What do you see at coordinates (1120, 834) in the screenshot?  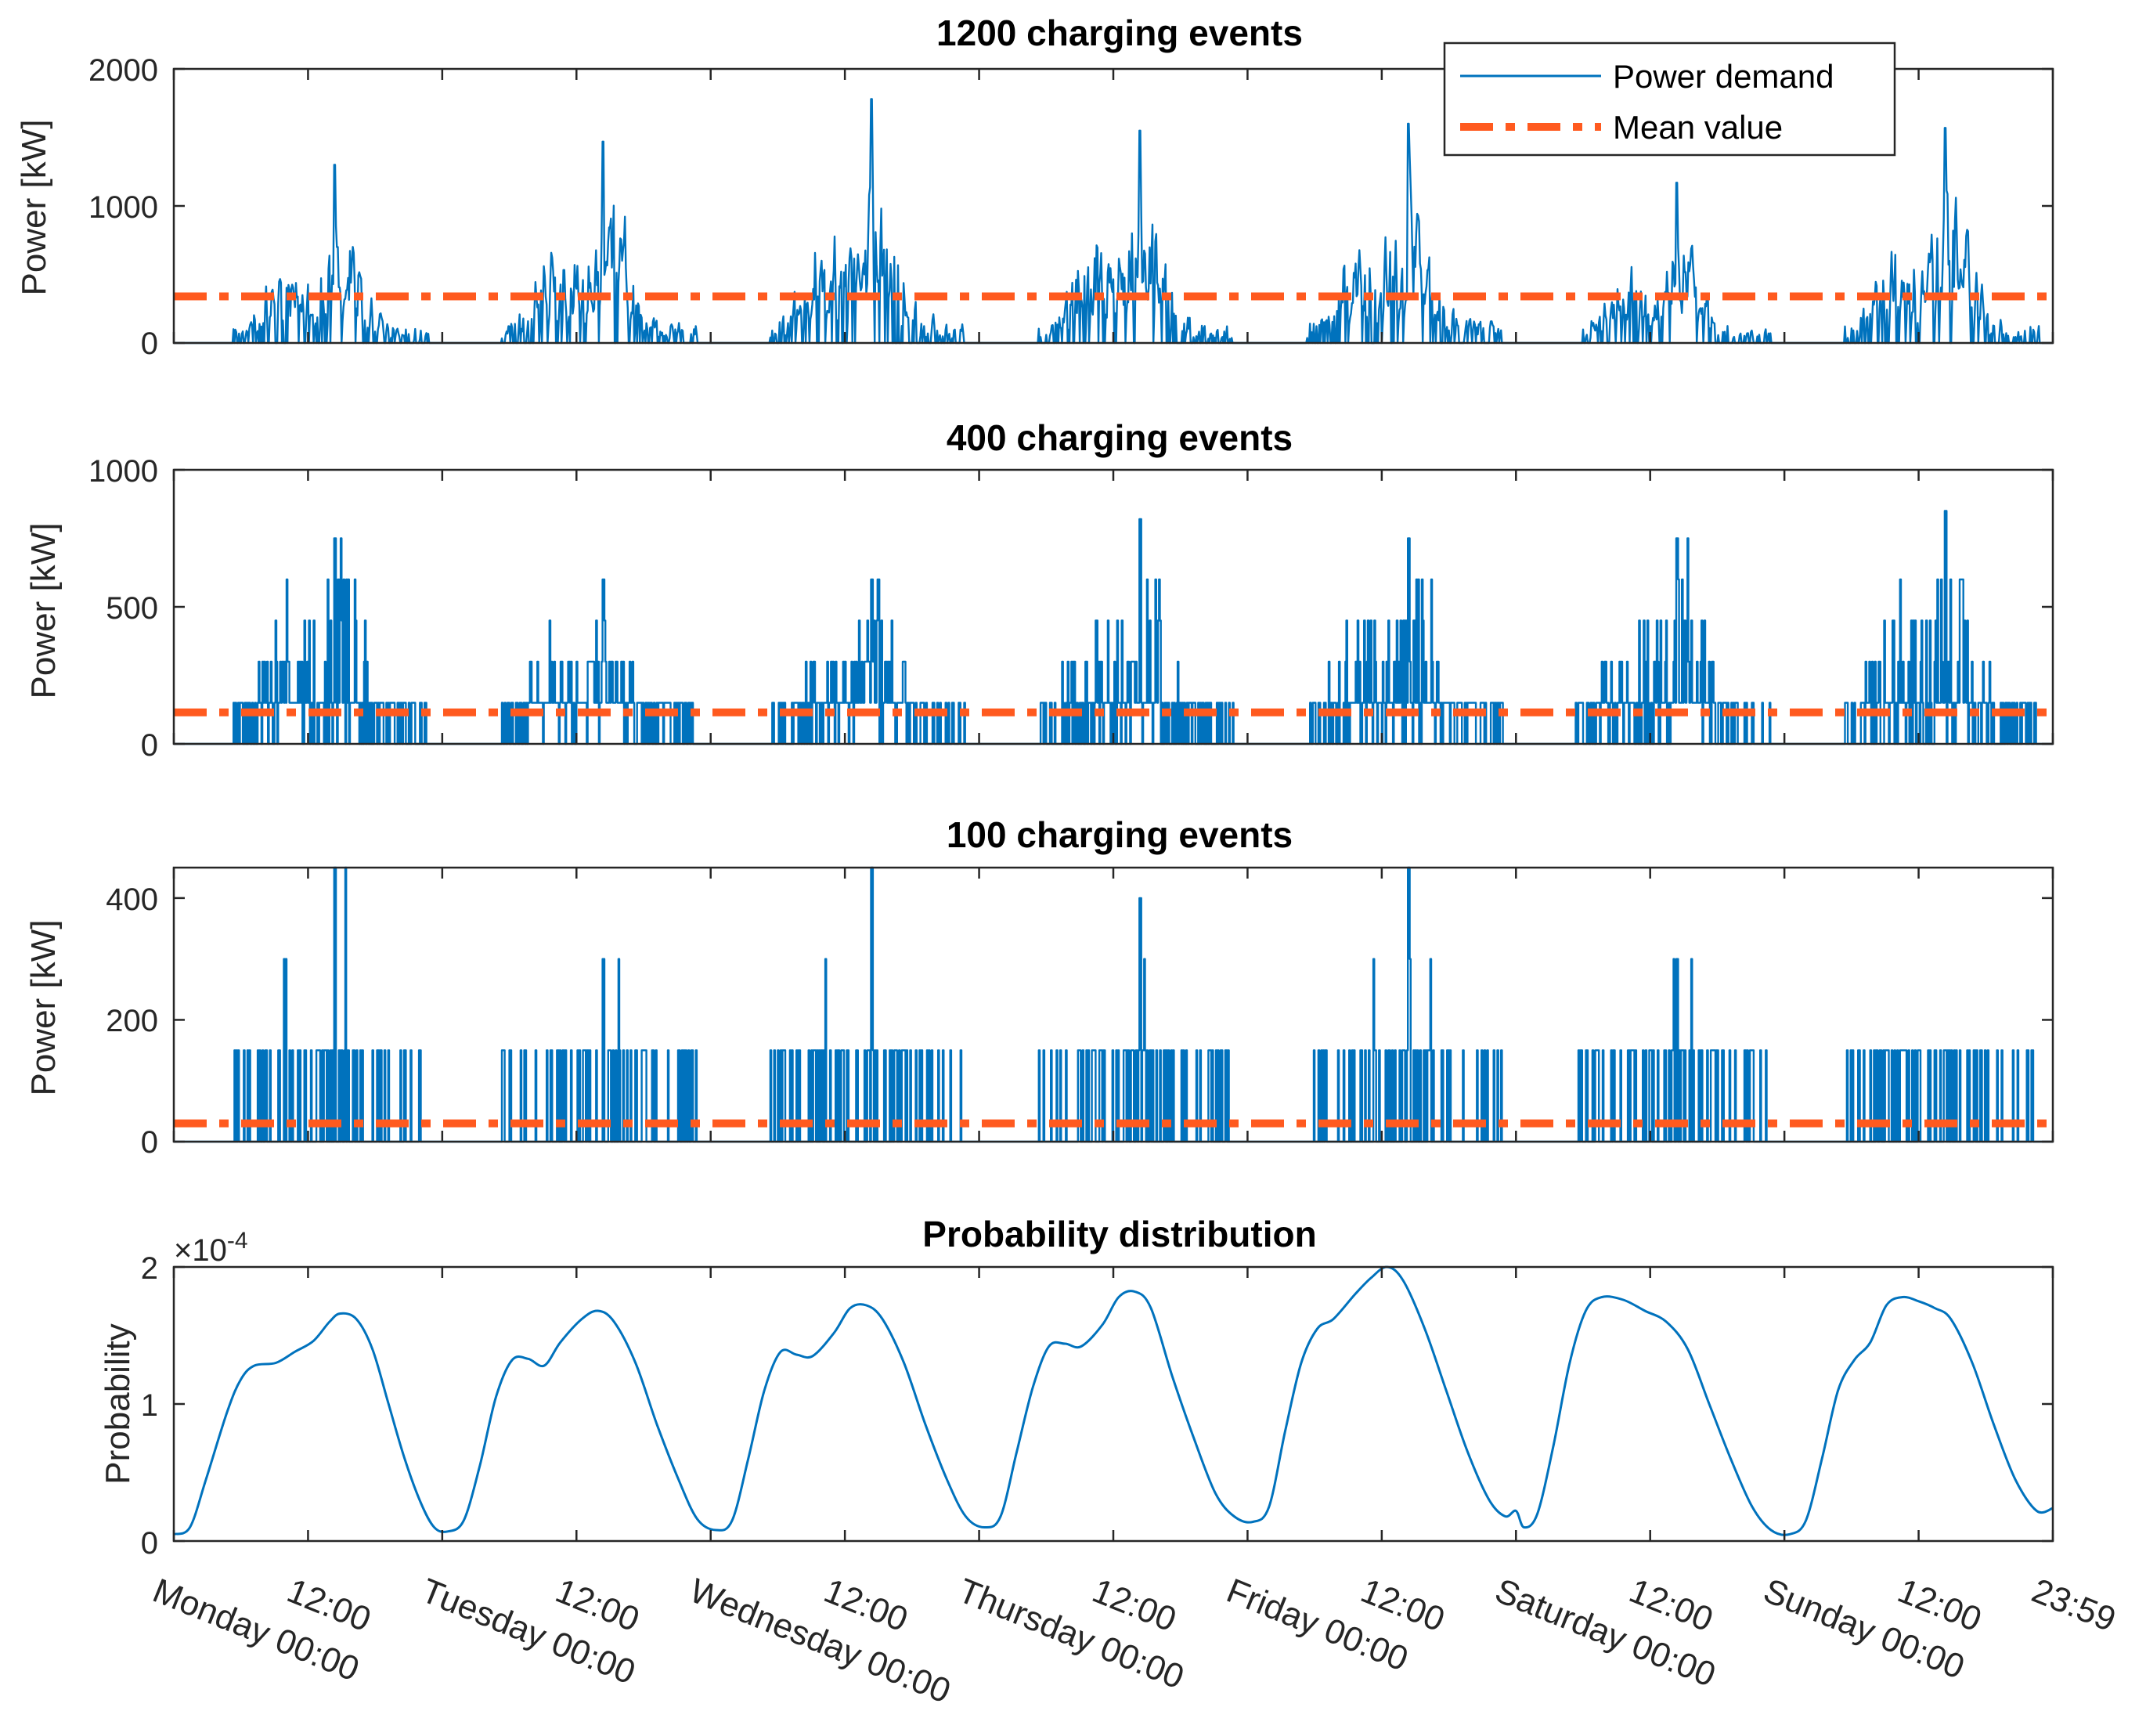 I see `panel-3-title: 100 charging events` at bounding box center [1120, 834].